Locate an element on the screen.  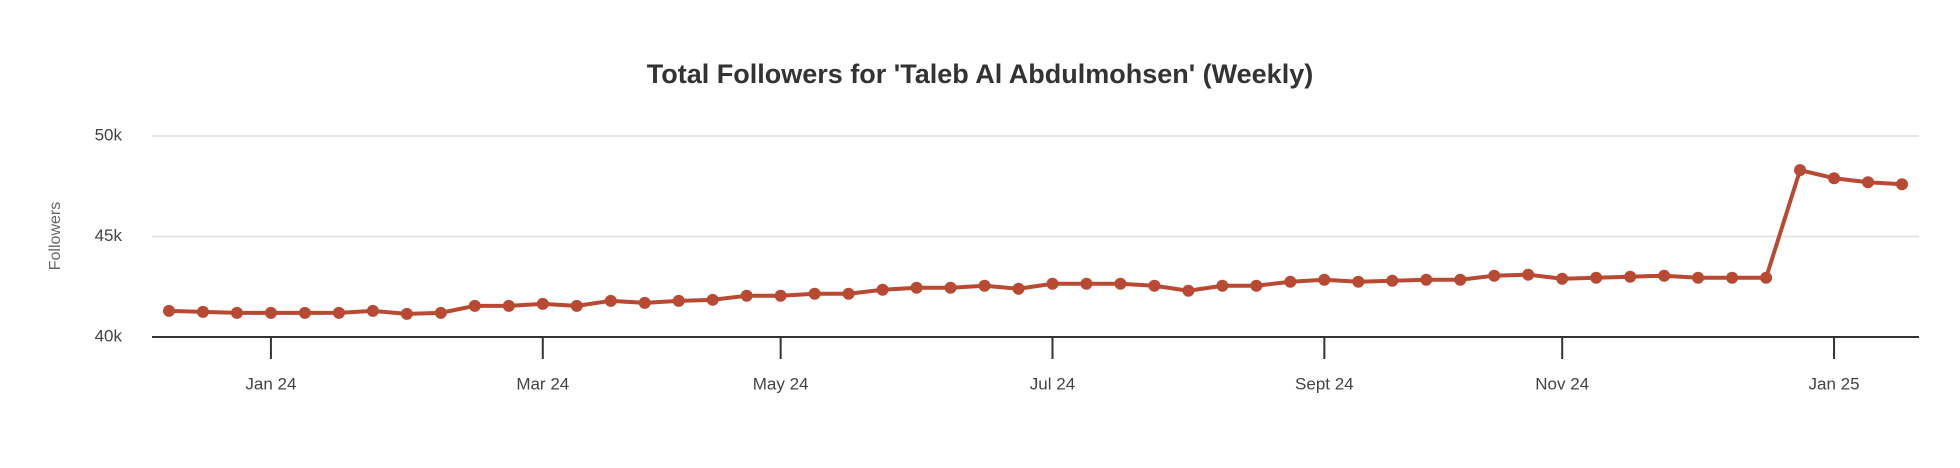
y-tick-label: 40k is located at coordinates (109, 335).